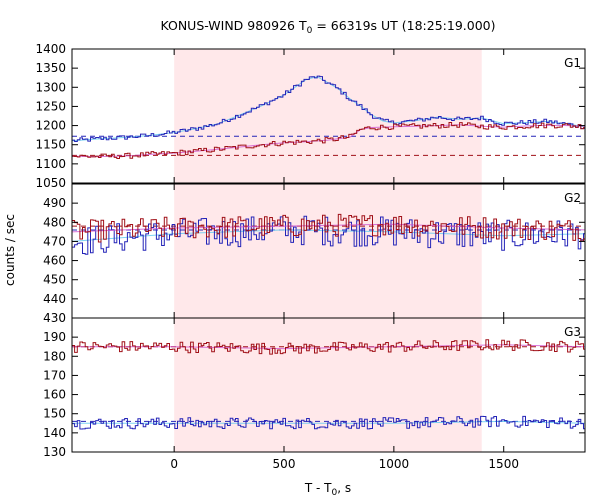 This screenshot has height=500, width=600. I want to click on y-tick-label: 470, so click(54, 241).